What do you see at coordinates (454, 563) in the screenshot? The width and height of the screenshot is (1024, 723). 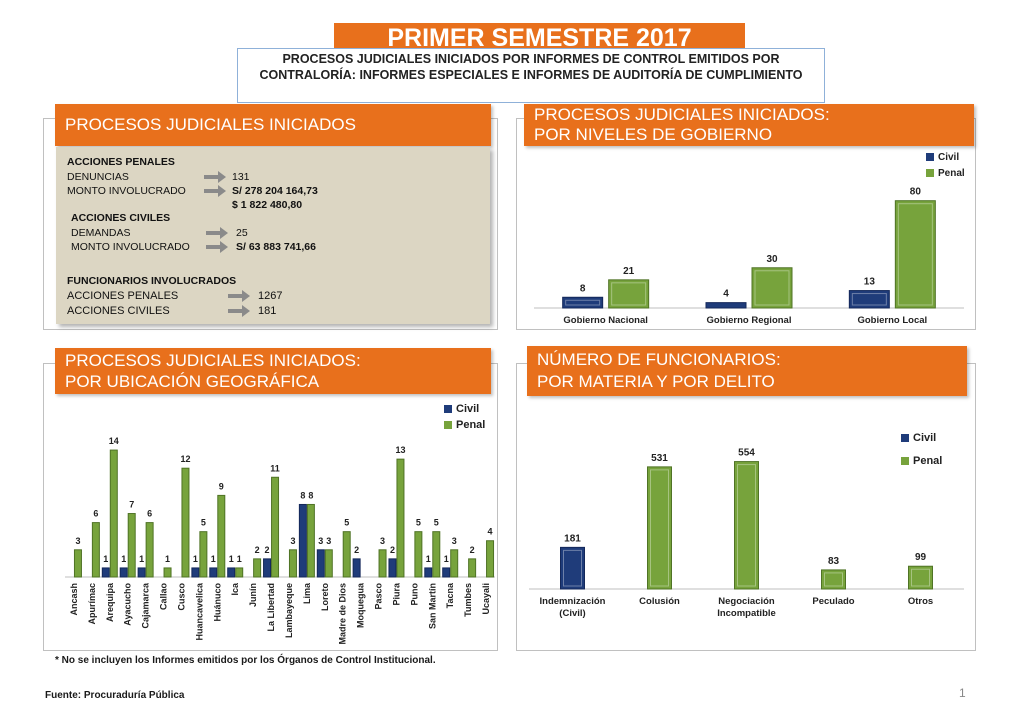 I see `bar-penal-tacna` at bounding box center [454, 563].